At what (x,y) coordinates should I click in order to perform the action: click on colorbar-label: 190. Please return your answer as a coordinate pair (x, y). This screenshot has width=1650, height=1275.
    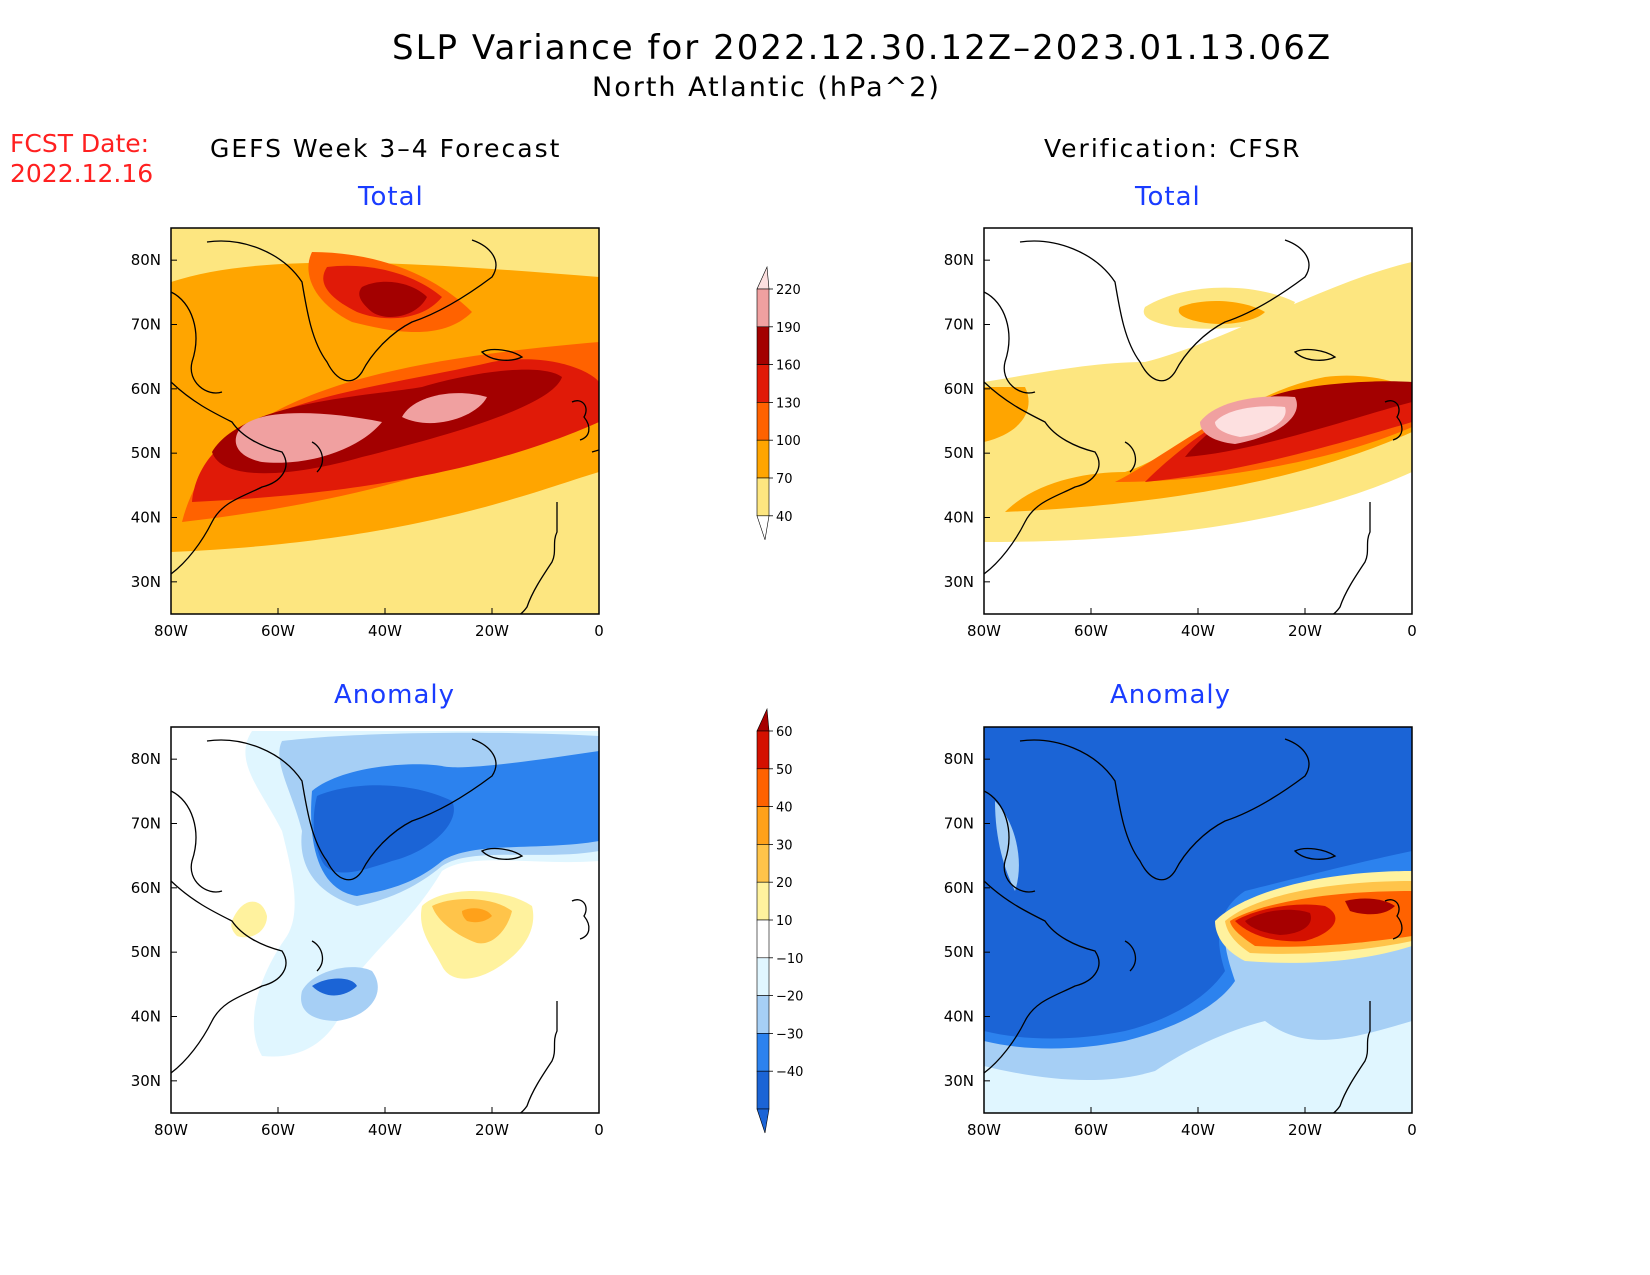
    Looking at the image, I should click on (788, 328).